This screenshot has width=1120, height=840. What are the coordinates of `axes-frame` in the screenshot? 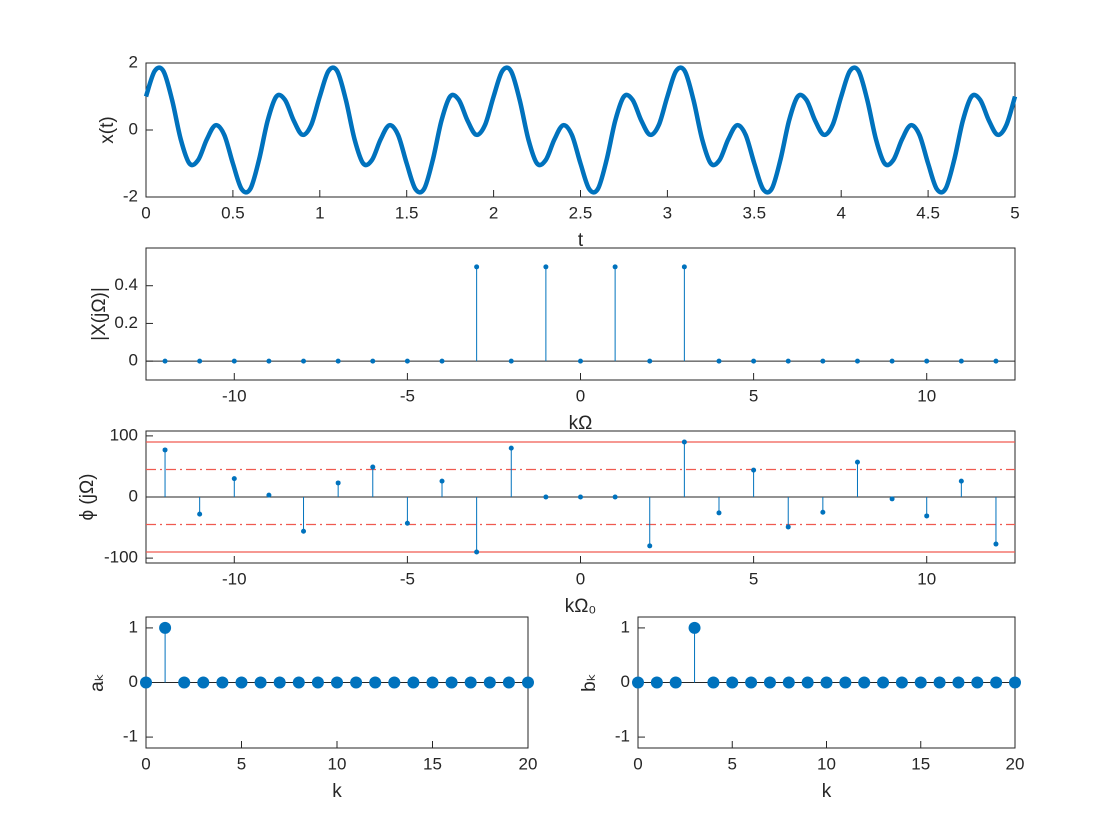 It's located at (580, 130).